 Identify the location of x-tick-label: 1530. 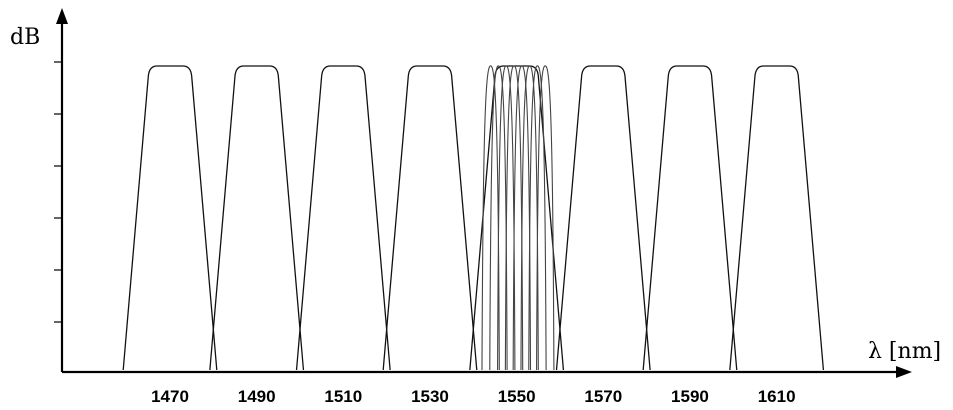
(430, 396).